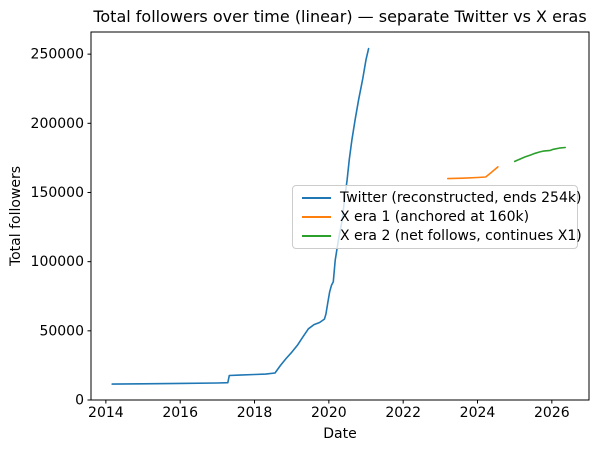  I want to click on x-tick-label: 2022, so click(403, 413).